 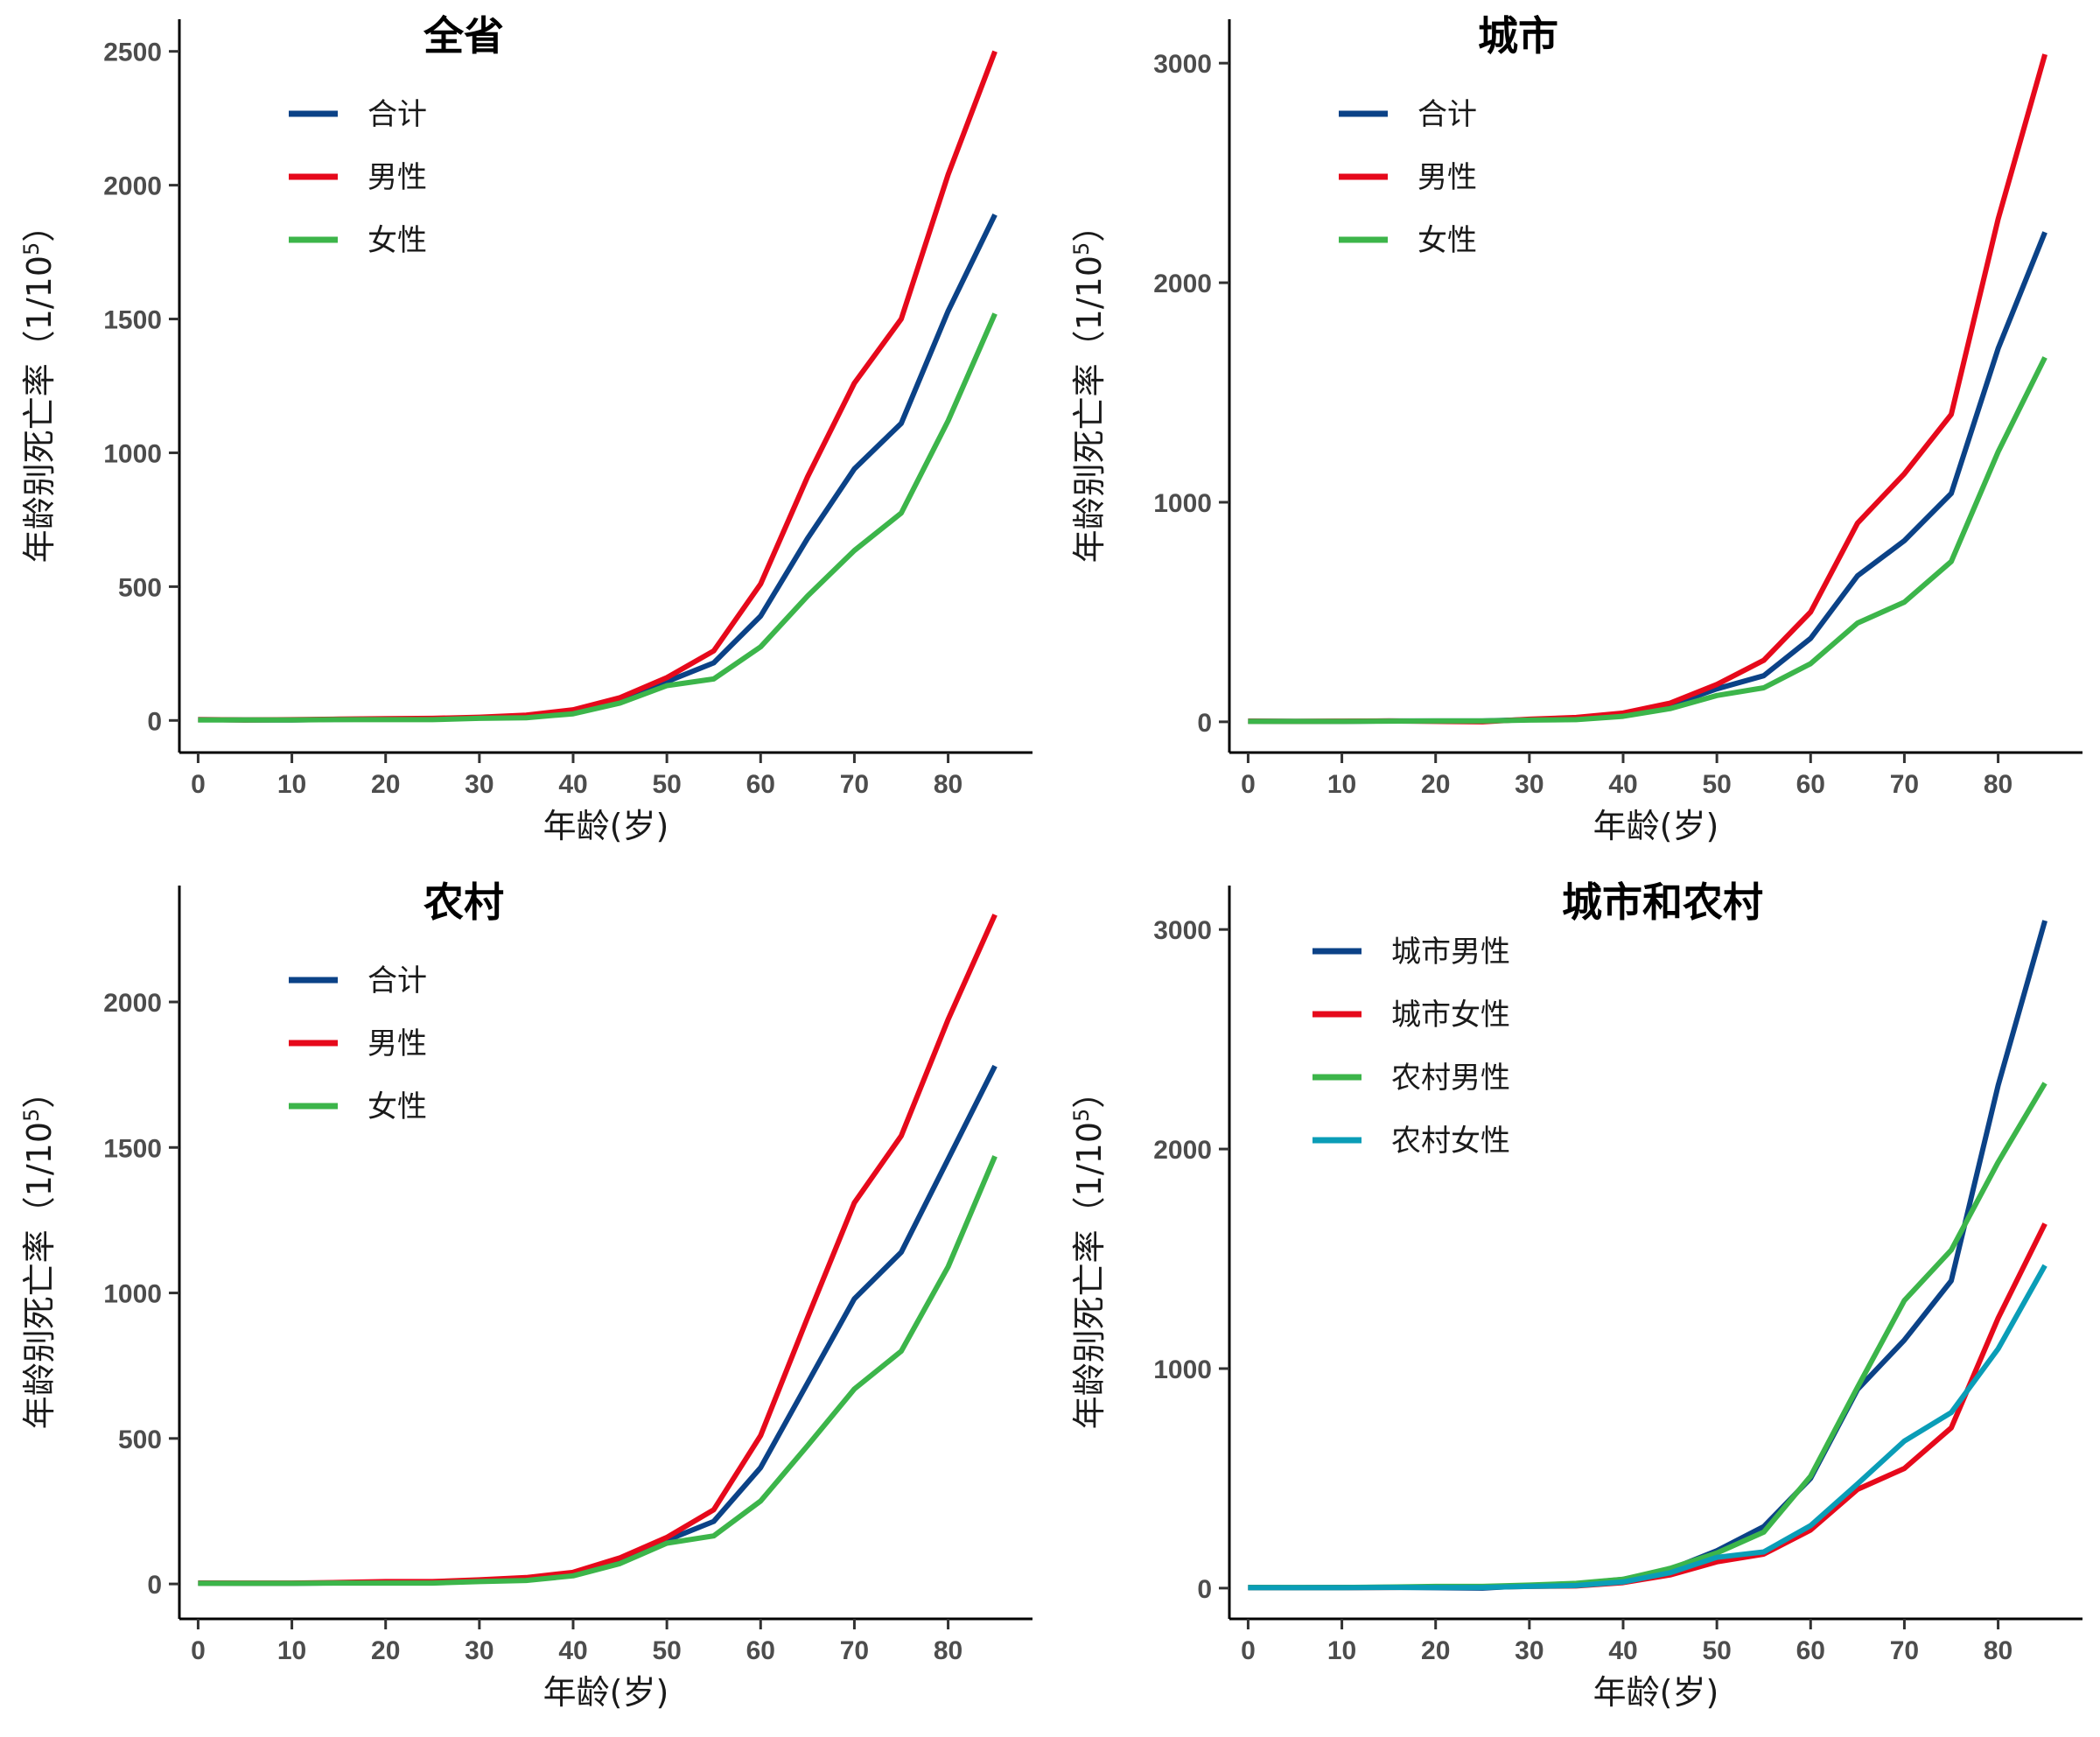 I want to click on legend-label: 农村男性, so click(x=1450, y=1078).